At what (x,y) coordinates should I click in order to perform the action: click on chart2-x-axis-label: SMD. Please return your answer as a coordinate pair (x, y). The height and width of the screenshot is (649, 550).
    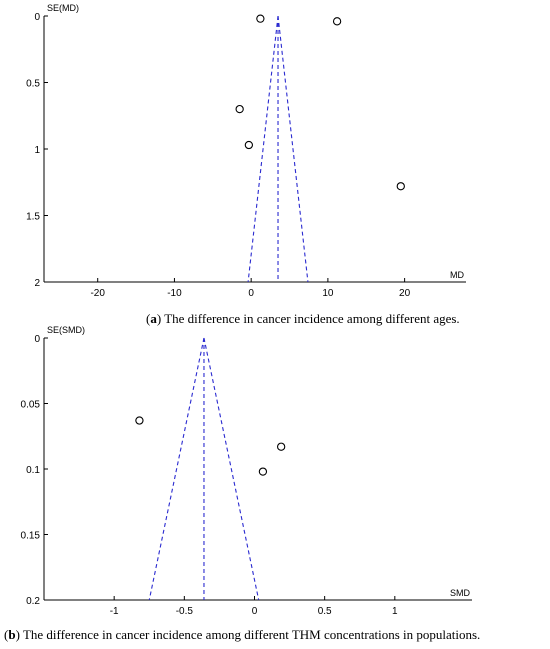
    Looking at the image, I should click on (460, 593).